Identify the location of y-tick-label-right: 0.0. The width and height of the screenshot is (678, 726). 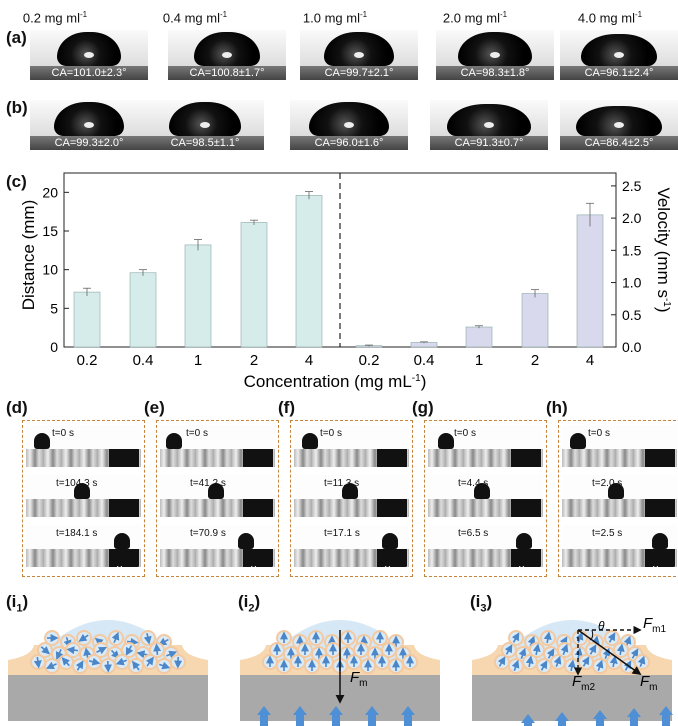
(632, 347).